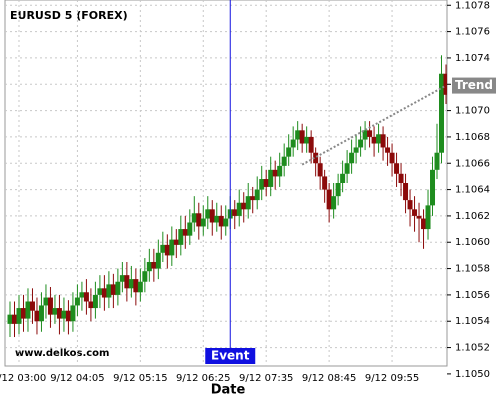 The width and height of the screenshot is (500, 400). What do you see at coordinates (472, 374) in the screenshot?
I see `y-tick-label: 1.1050` at bounding box center [472, 374].